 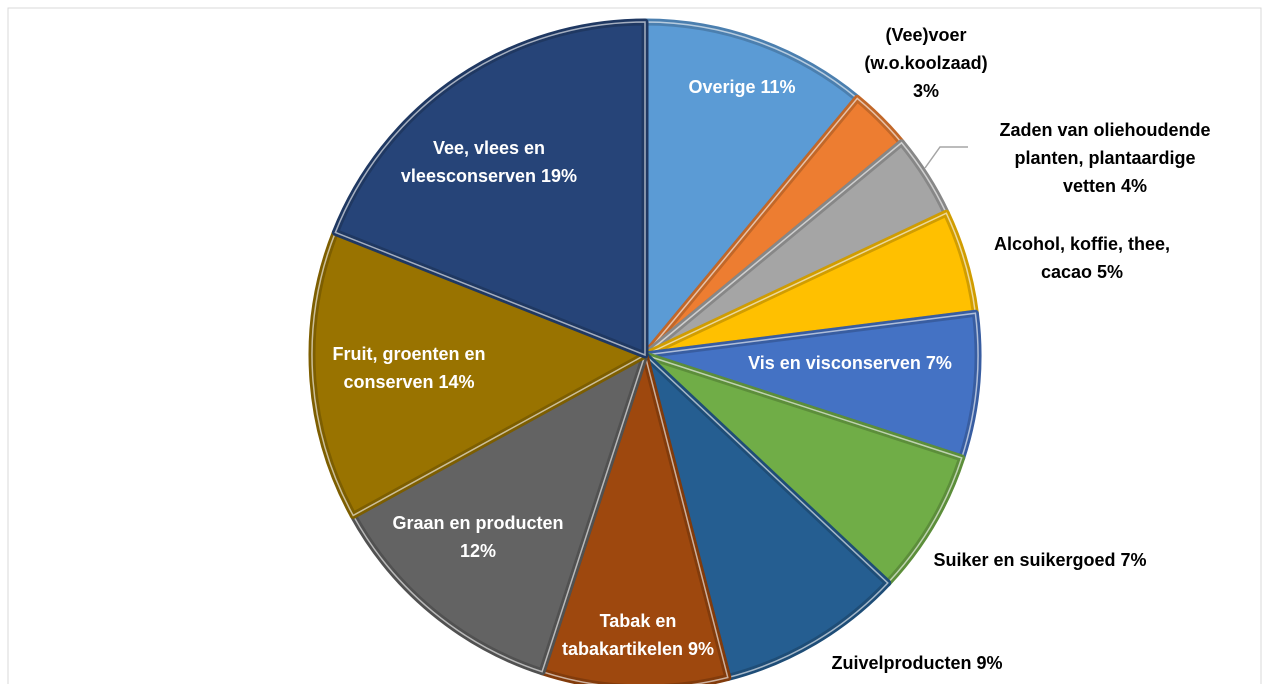 I want to click on leader-line, so click(x=946, y=157).